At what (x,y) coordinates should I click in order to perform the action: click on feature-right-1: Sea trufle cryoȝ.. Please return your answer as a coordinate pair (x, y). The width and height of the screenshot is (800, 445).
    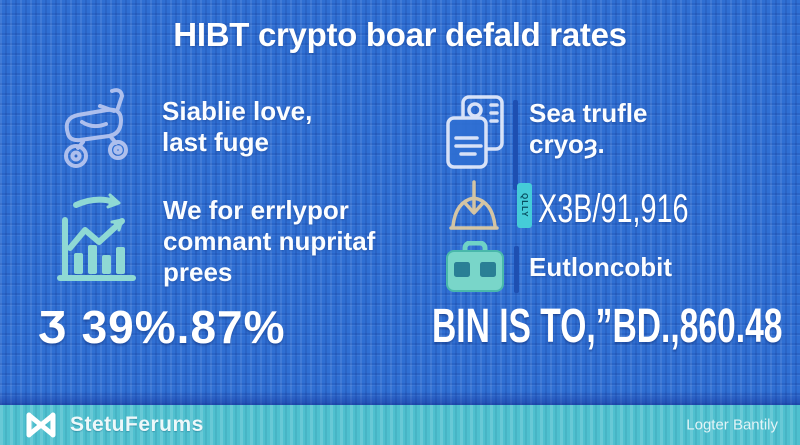
    Looking at the image, I should click on (588, 129).